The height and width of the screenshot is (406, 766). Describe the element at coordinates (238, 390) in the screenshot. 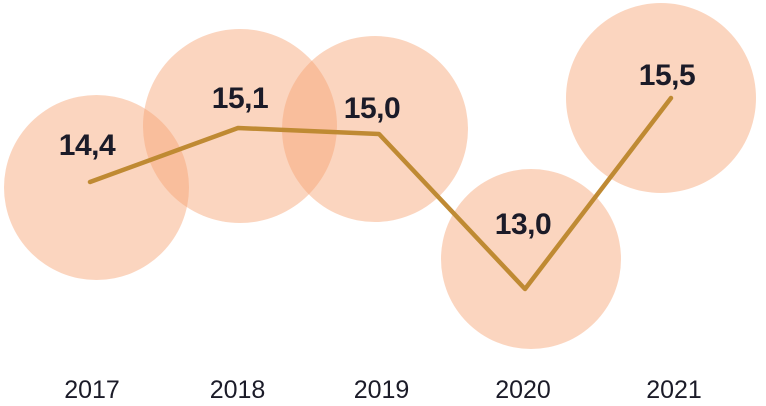

I see `x-axis-label-2018: 2018` at that location.